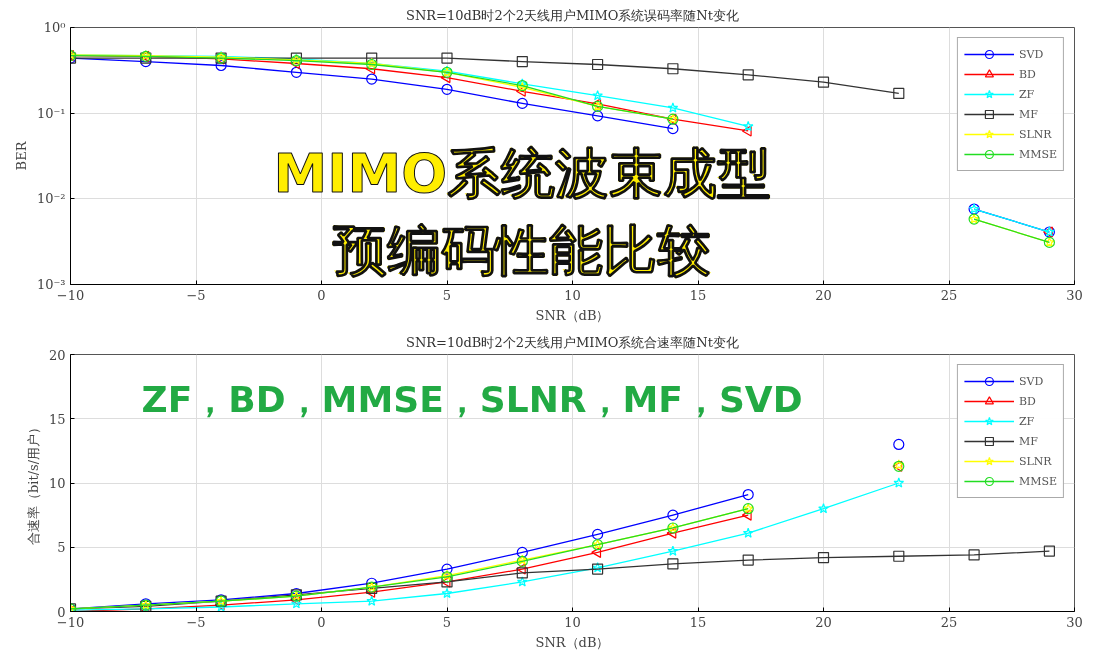  I want to click on annotation: ZF，BD，MMSE，SLNR，MF，SVD, so click(472, 399).